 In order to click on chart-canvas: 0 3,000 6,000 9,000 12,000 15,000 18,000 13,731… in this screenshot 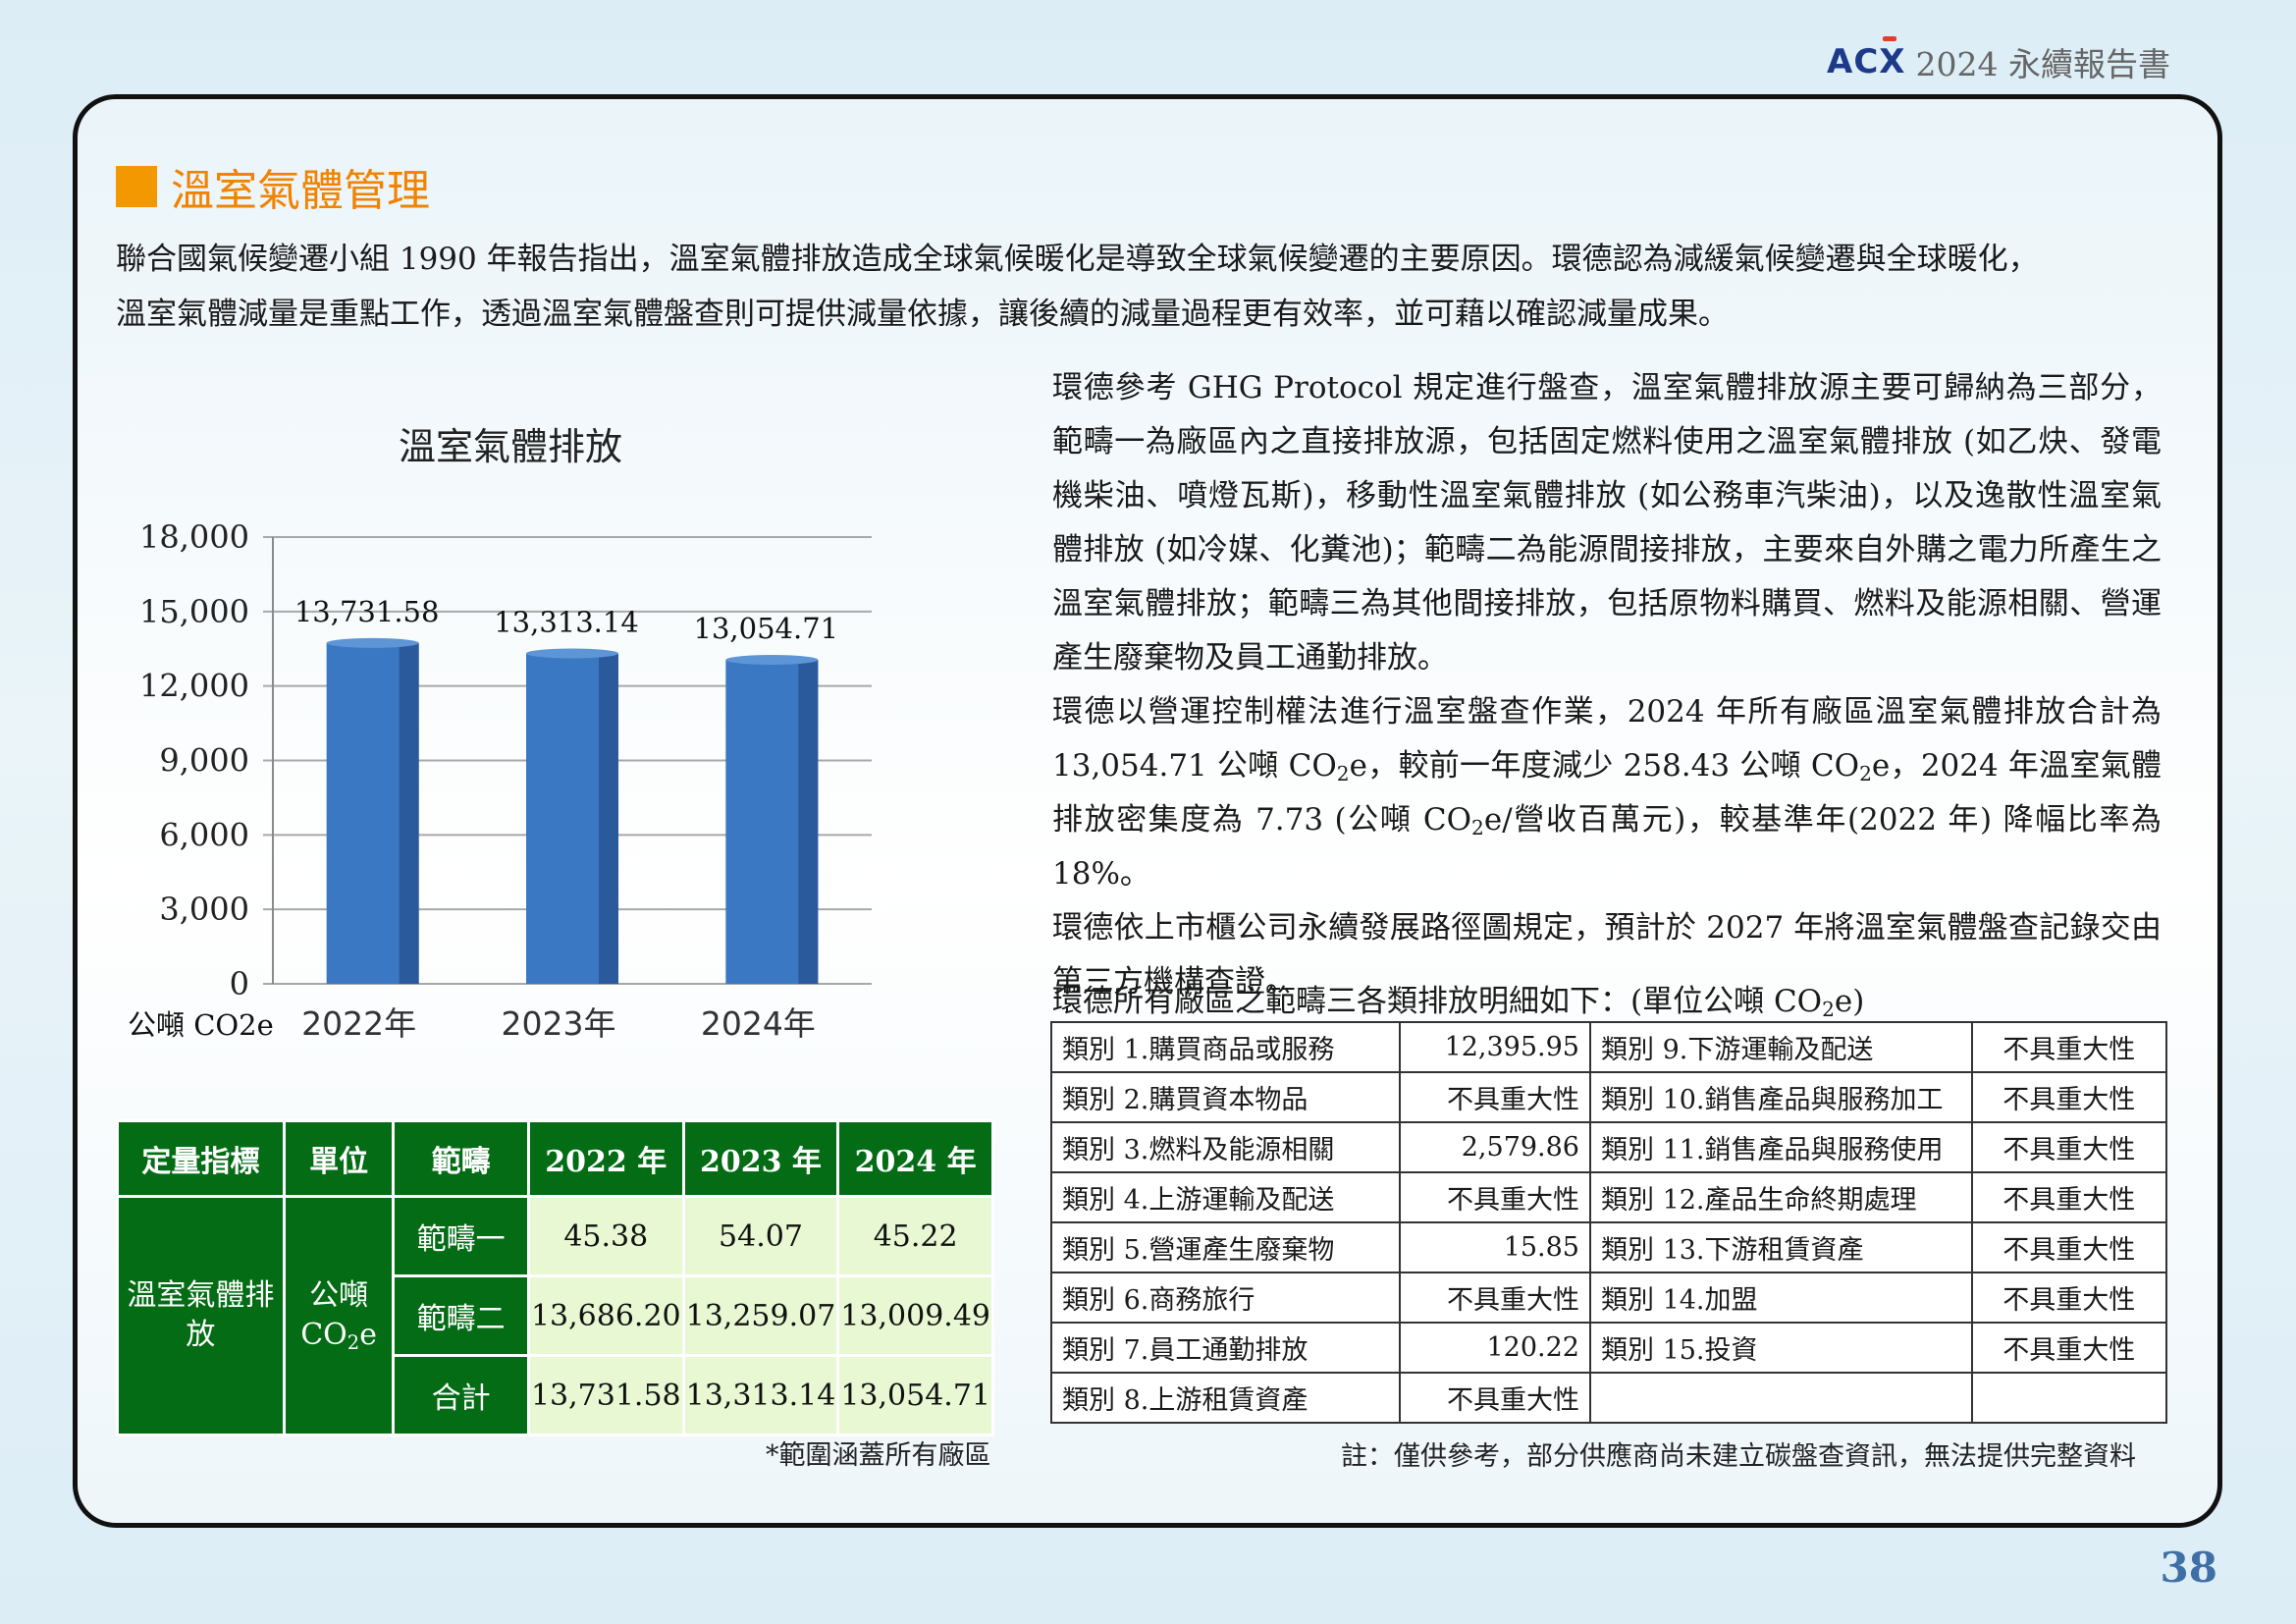, I will do `click(500, 780)`.